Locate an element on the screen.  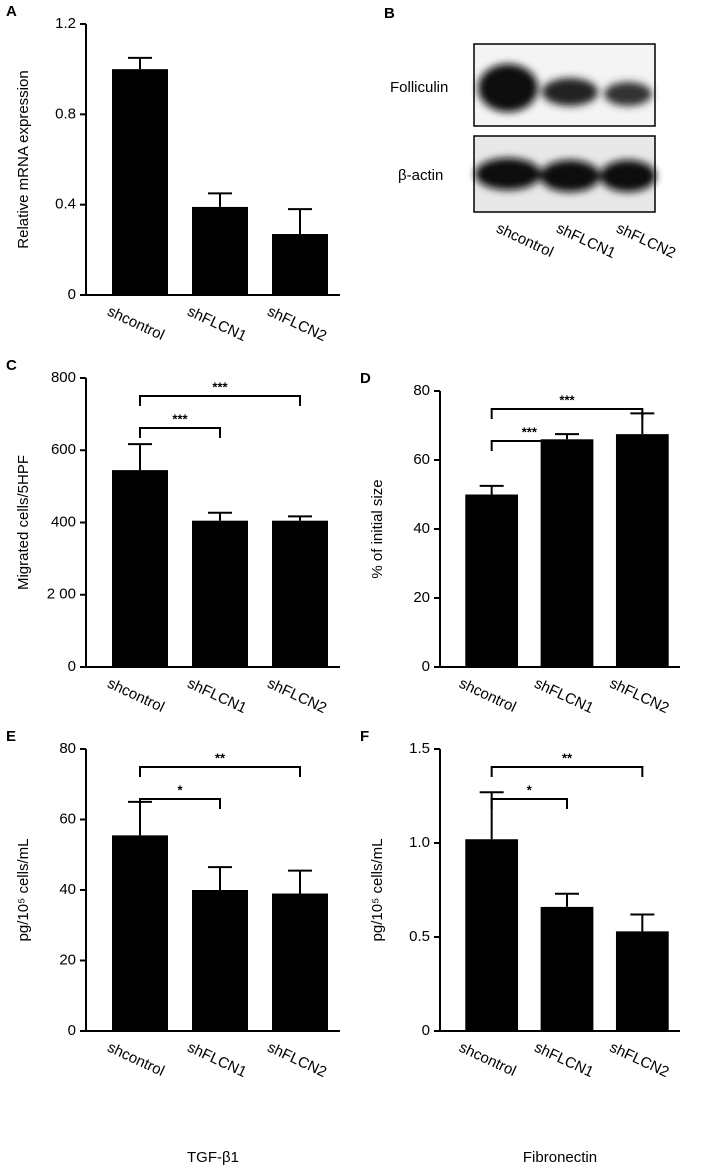
blot-bands is located at coordinates (565, 128).